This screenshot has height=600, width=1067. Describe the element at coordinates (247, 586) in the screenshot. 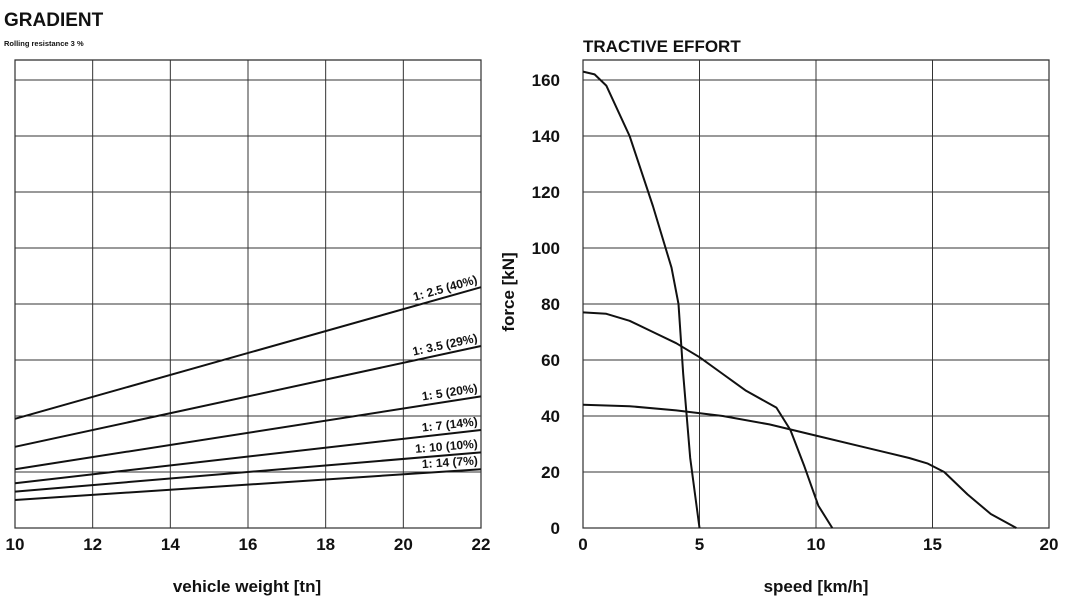

I see `gradient-x-axis-label: vehicle weight [tn]` at that location.